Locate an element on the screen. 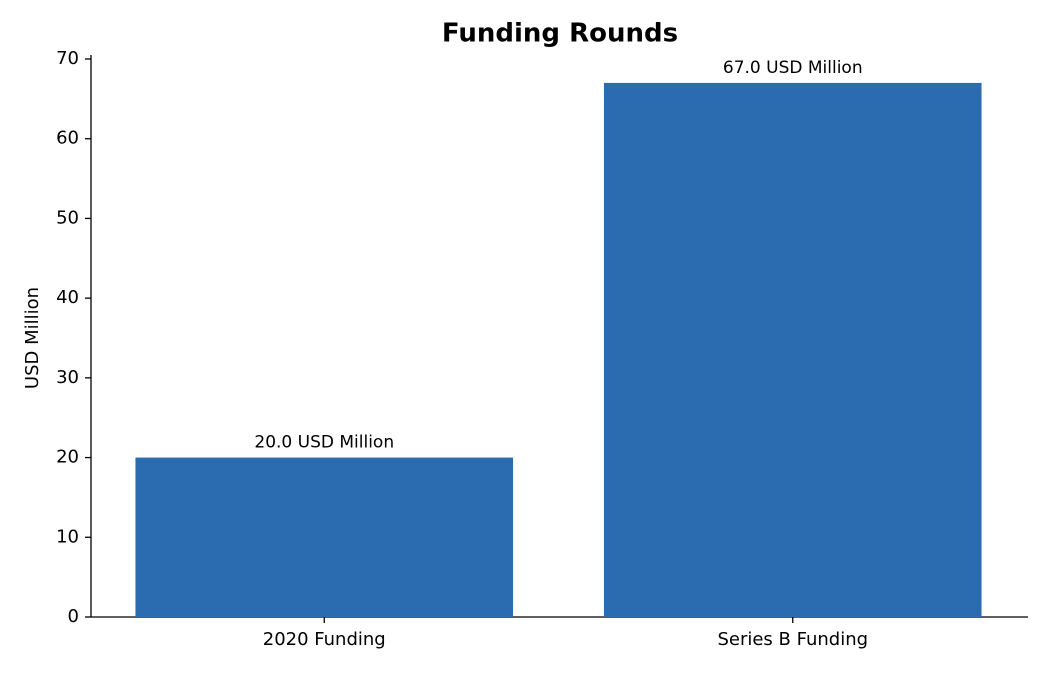 The height and width of the screenshot is (675, 1050). chart-title: Funding Rounds is located at coordinates (560, 34).